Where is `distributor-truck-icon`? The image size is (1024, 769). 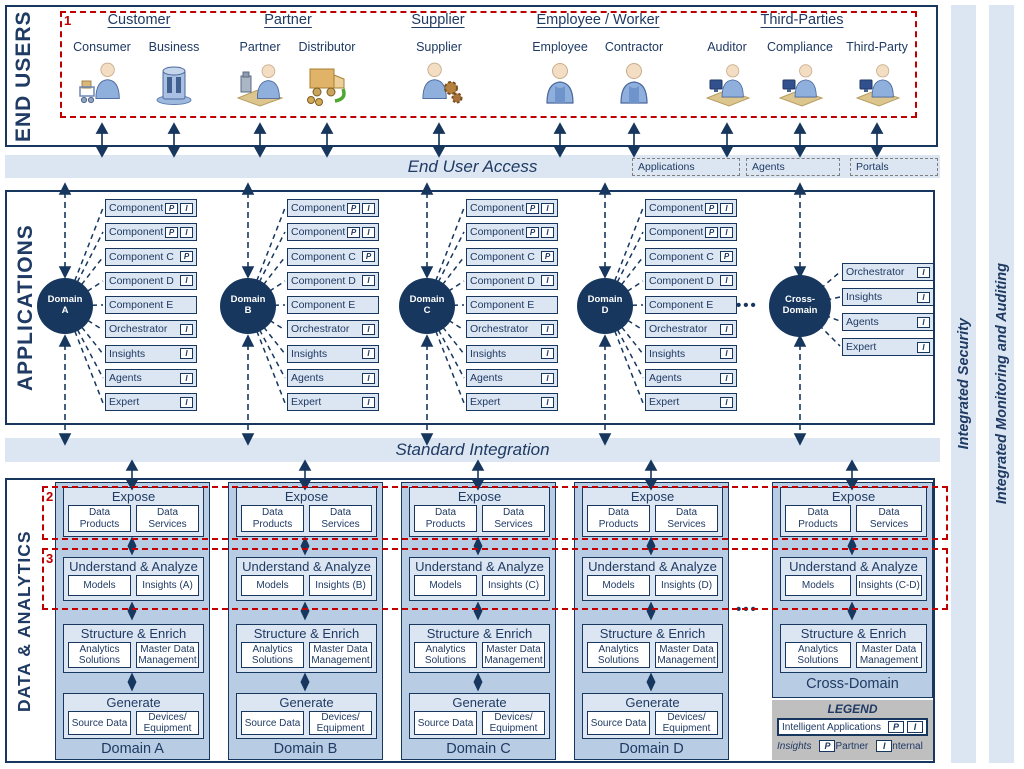
distributor-truck-icon is located at coordinates (325, 87).